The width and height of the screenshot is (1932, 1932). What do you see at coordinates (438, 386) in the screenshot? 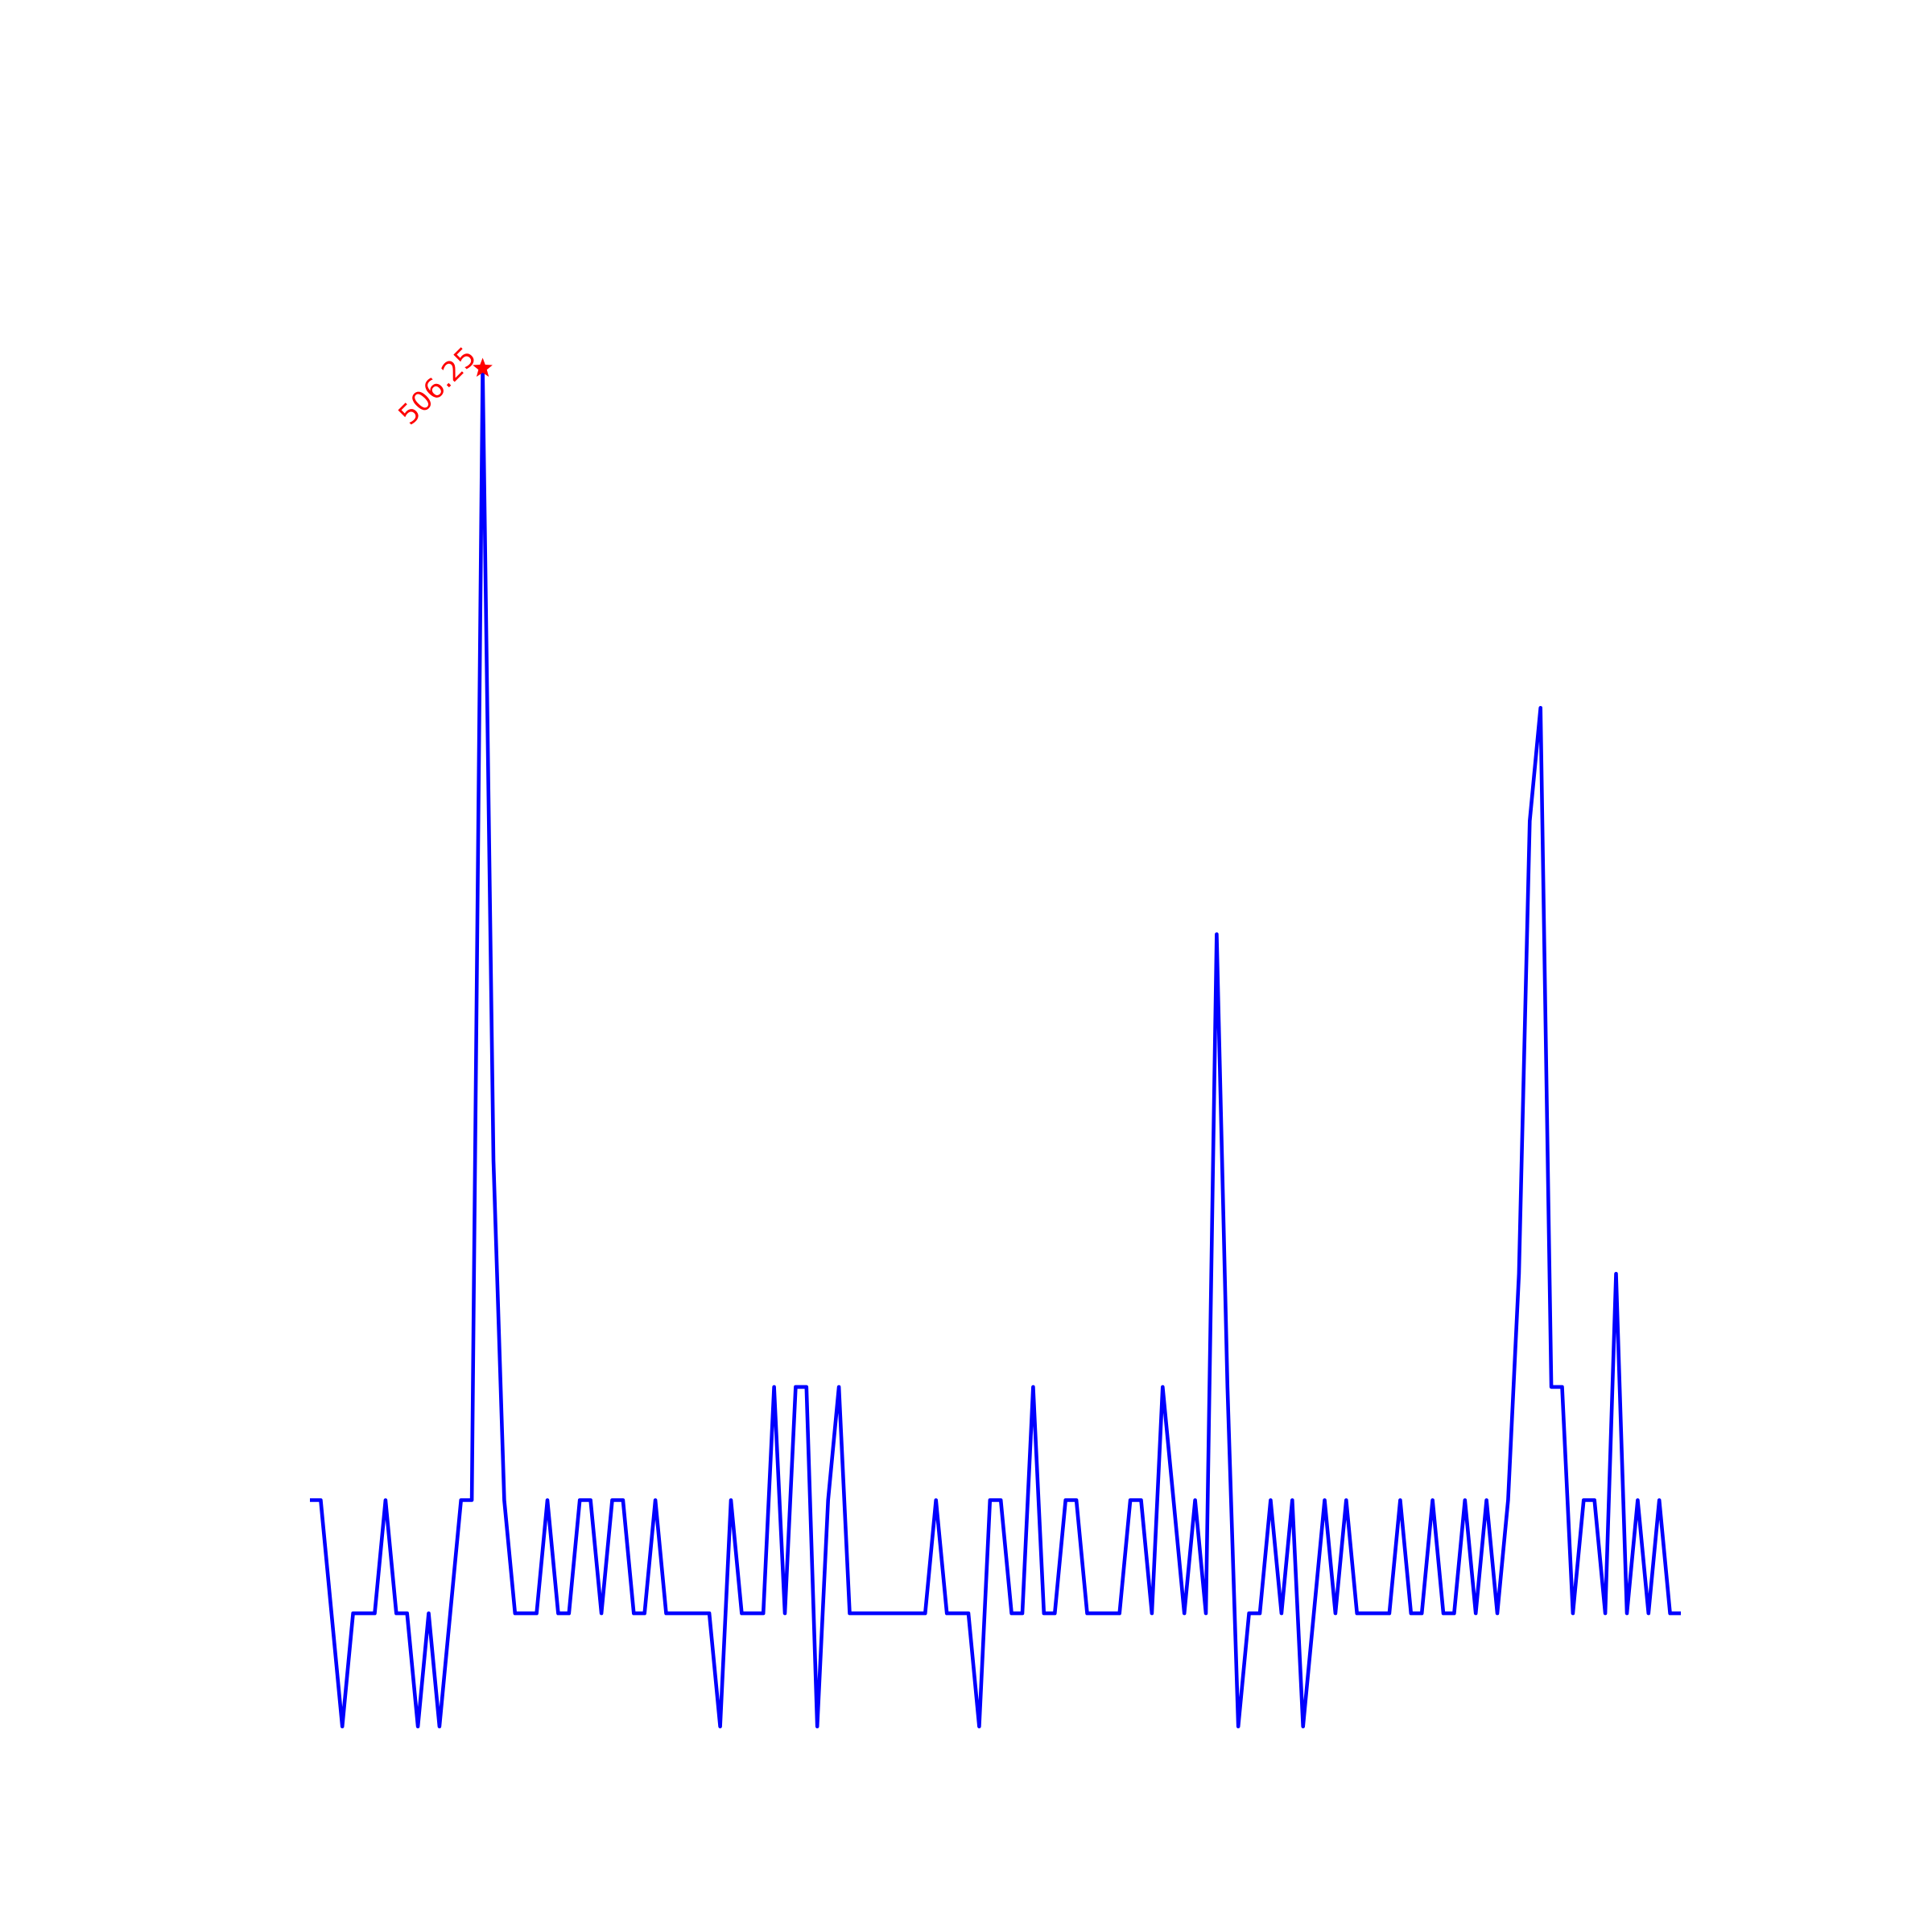
I see `max-label: 506.25` at bounding box center [438, 386].